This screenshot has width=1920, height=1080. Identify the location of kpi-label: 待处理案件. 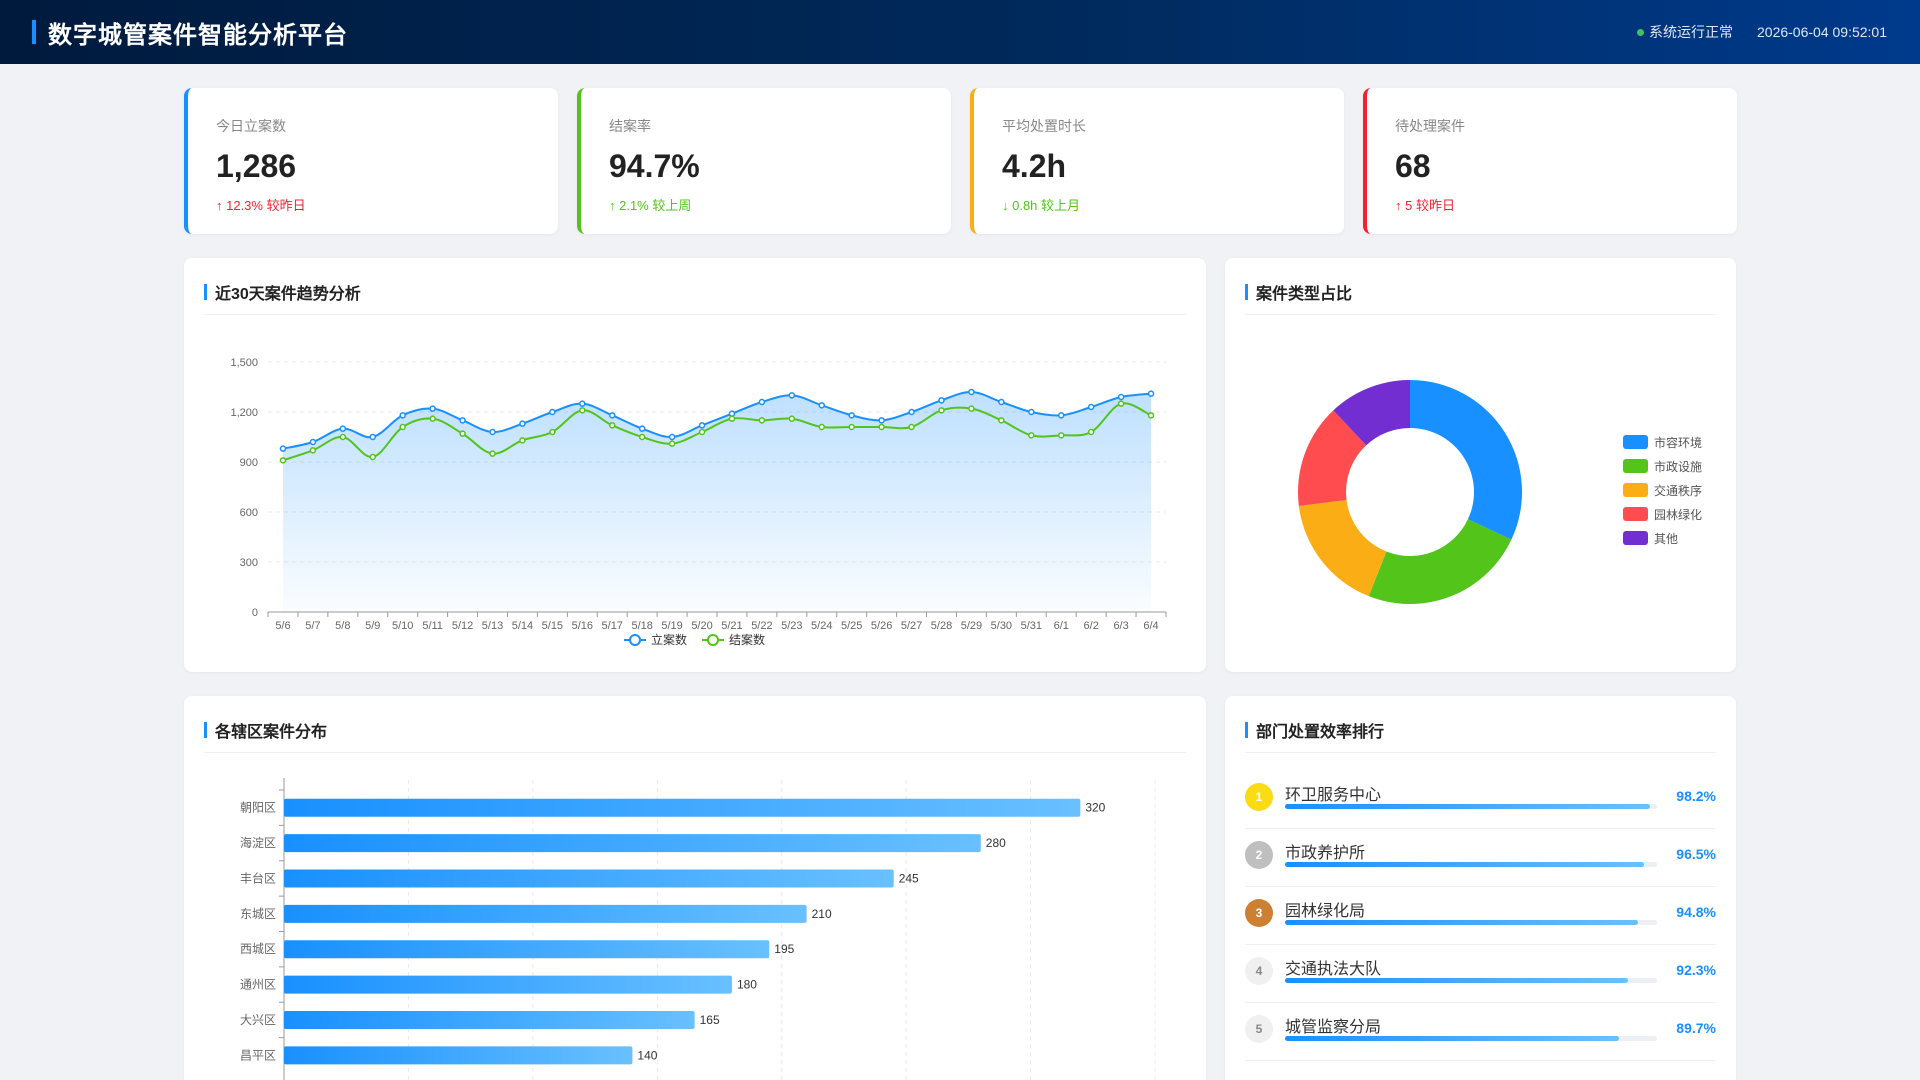
(1430, 126).